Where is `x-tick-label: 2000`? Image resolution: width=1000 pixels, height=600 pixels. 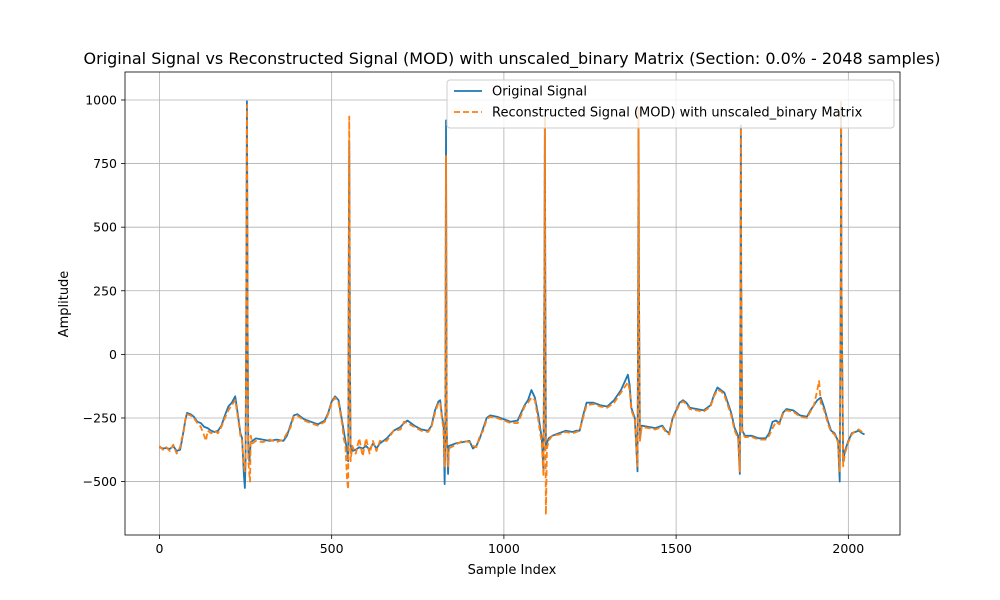
x-tick-label: 2000 is located at coordinates (848, 548).